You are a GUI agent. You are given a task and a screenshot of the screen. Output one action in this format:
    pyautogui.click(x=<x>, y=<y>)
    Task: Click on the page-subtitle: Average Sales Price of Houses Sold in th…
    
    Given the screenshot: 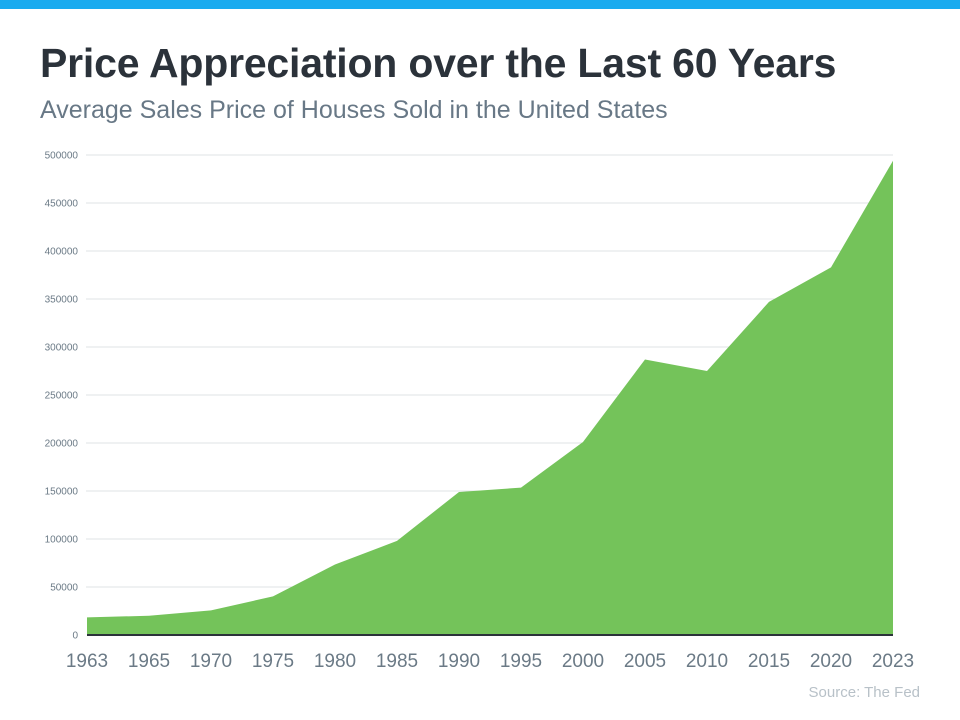 What is the action you would take?
    pyautogui.click(x=354, y=110)
    